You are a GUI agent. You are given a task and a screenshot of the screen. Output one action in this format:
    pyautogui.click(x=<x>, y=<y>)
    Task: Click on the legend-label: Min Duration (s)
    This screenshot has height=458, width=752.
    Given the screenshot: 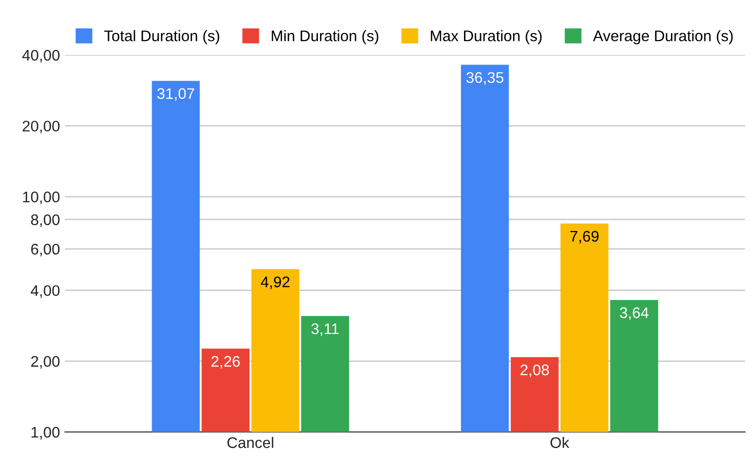 What is the action you would take?
    pyautogui.click(x=325, y=37)
    